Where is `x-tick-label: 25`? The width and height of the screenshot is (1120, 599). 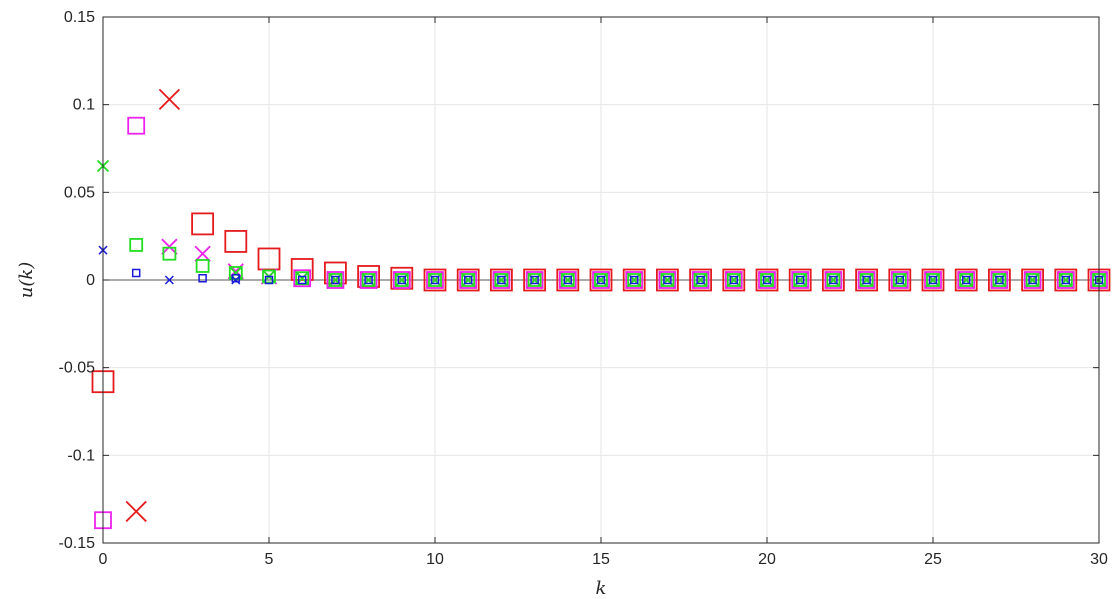
x-tick-label: 25 is located at coordinates (933, 559).